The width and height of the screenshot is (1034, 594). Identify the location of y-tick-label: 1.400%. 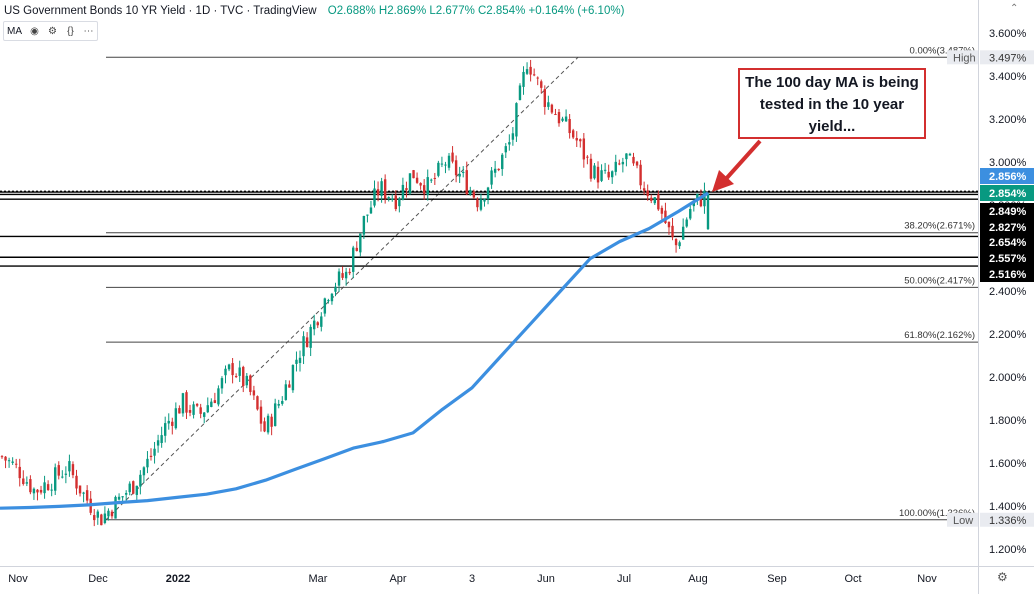
(1008, 507).